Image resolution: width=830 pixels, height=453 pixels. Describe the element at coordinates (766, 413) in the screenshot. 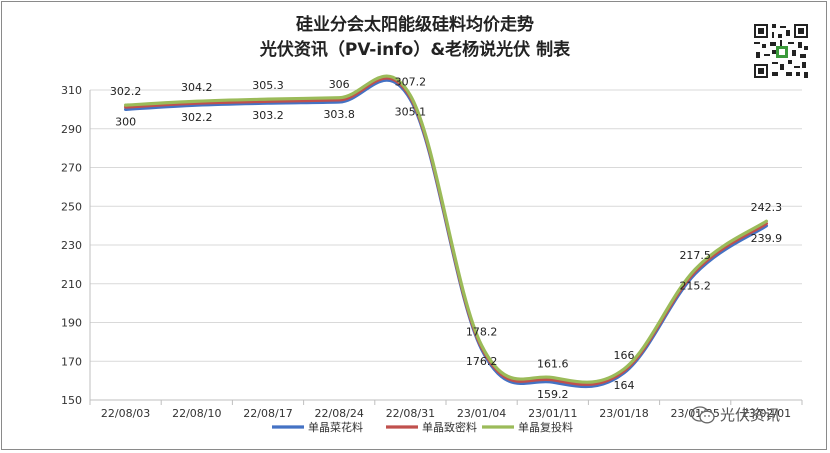

I see `x-tick-label: 23/02/01` at that location.